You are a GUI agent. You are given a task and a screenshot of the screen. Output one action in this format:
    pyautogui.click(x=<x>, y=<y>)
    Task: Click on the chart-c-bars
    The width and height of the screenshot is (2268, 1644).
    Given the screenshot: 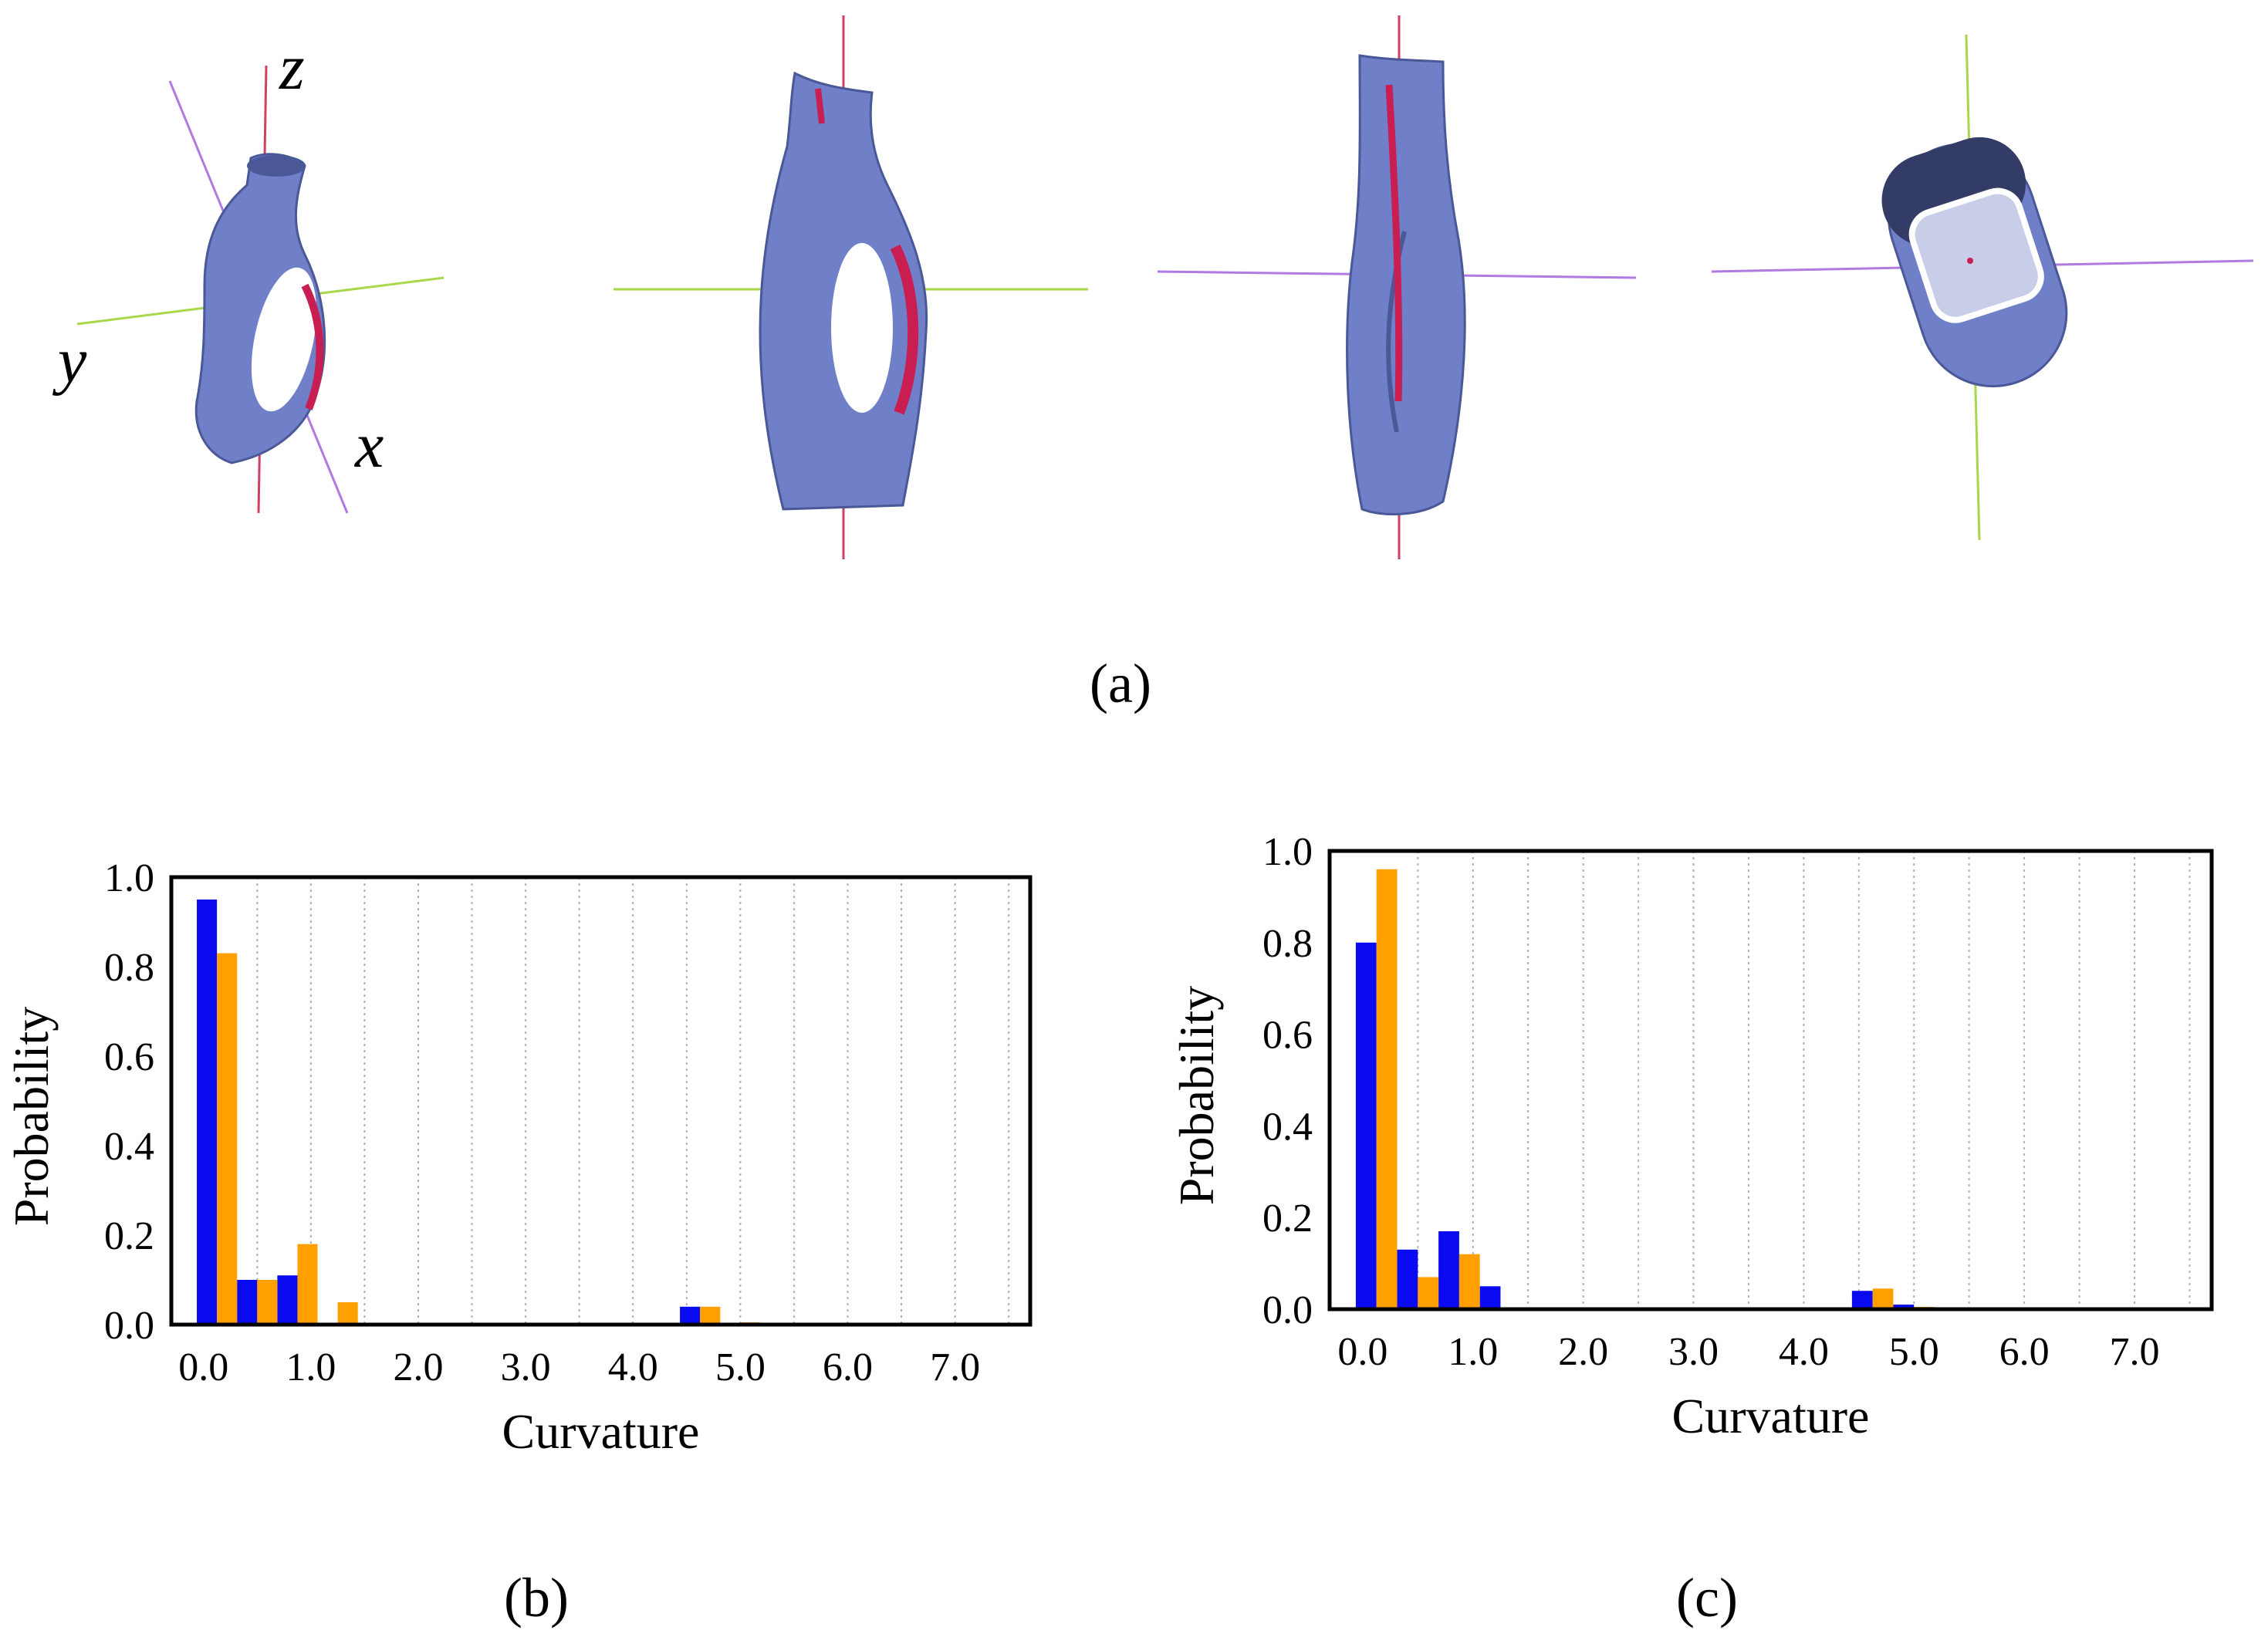 What is the action you would take?
    pyautogui.click(x=1645, y=1089)
    